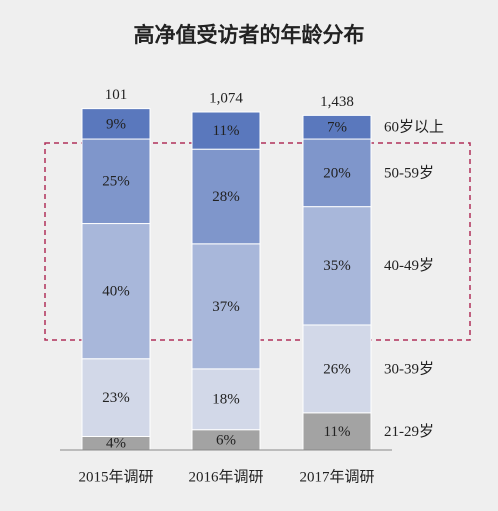 The height and width of the screenshot is (511, 498). I want to click on data-label: 23%, so click(116, 398).